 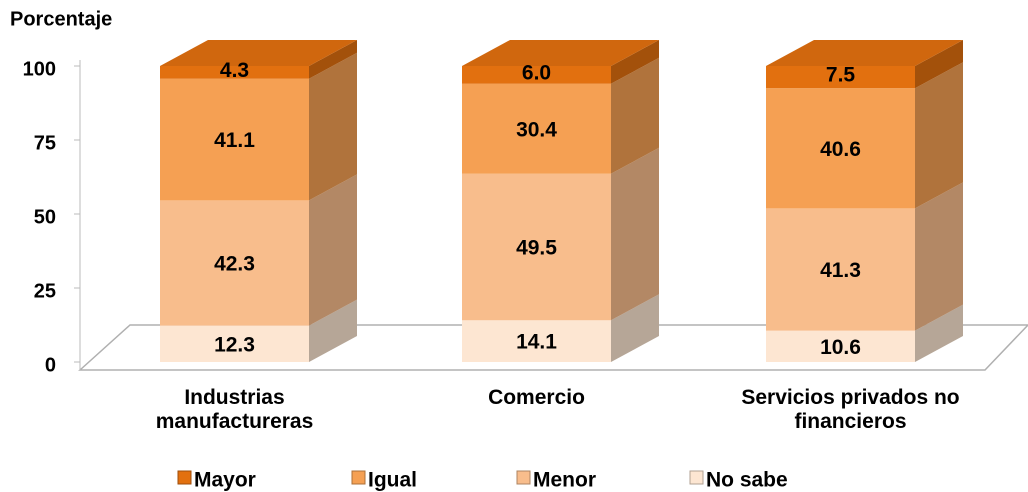 I want to click on legend-label: Menor, so click(x=564, y=480).